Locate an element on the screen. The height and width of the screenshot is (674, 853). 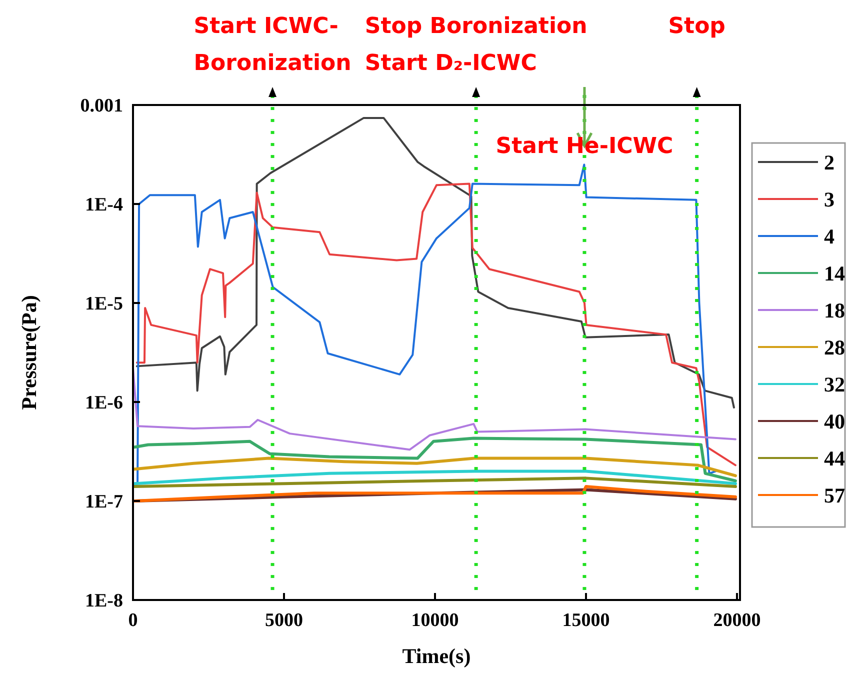
x-tick-label: 15000 is located at coordinates (586, 620).